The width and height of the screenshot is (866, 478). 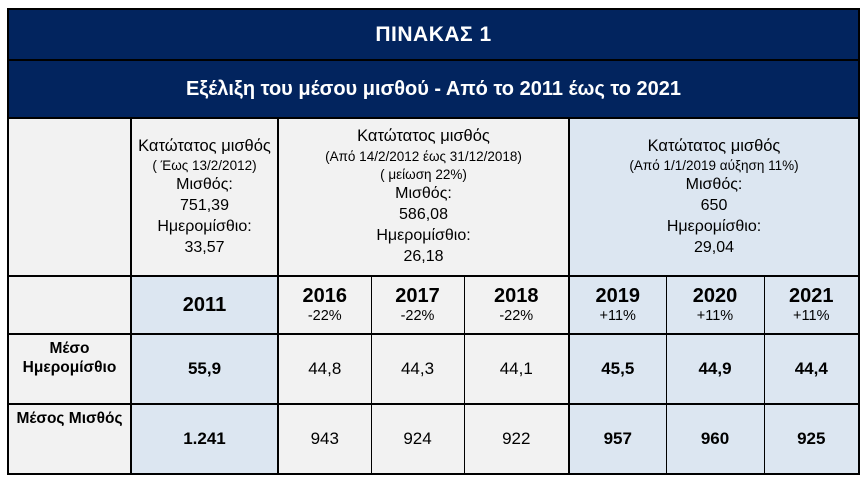 What do you see at coordinates (516, 296) in the screenshot?
I see `year-text: 2018` at bounding box center [516, 296].